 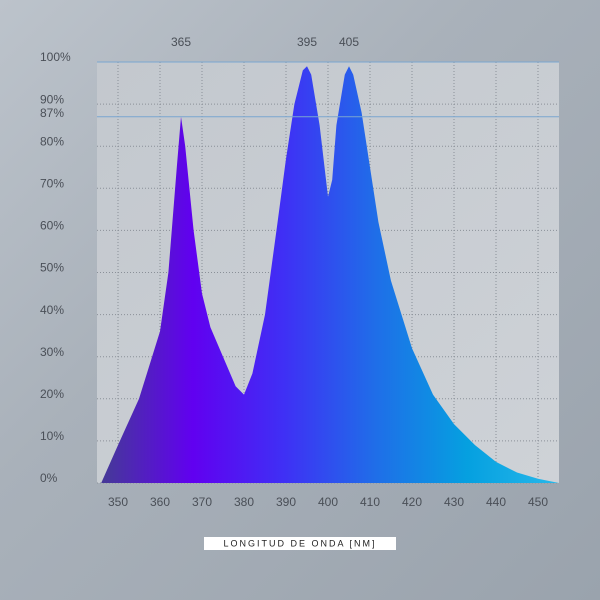 I want to click on peak-label: 395, so click(x=307, y=42).